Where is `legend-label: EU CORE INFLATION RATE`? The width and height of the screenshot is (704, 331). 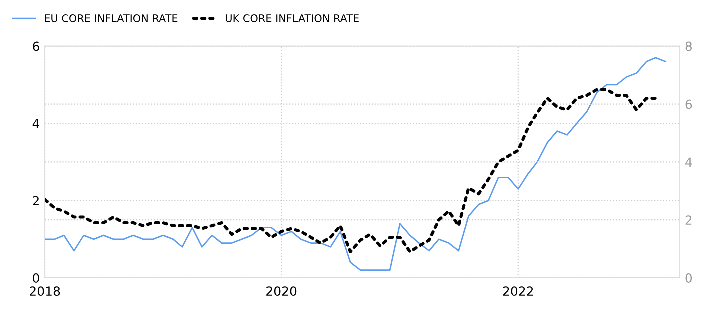 legend-label: EU CORE INFLATION RATE is located at coordinates (111, 18).